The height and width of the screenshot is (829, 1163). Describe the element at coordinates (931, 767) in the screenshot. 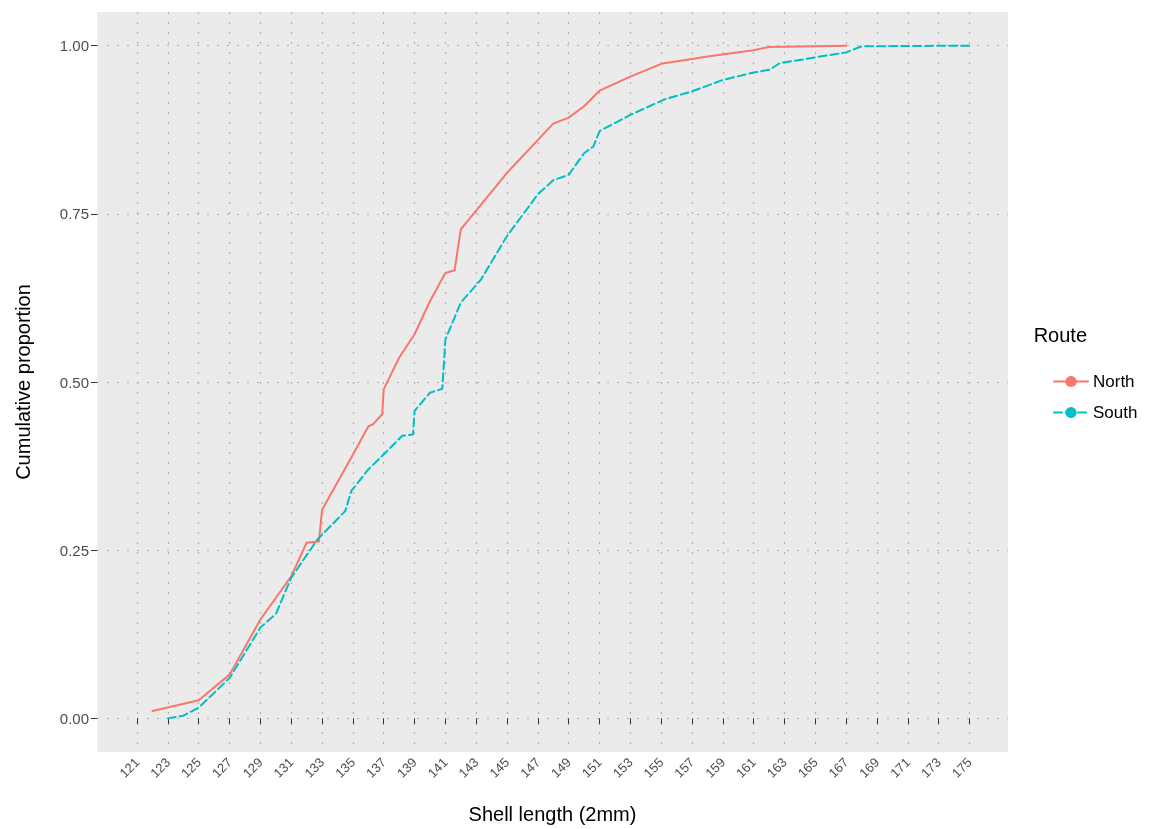

I see `x-tick-label: 173` at that location.